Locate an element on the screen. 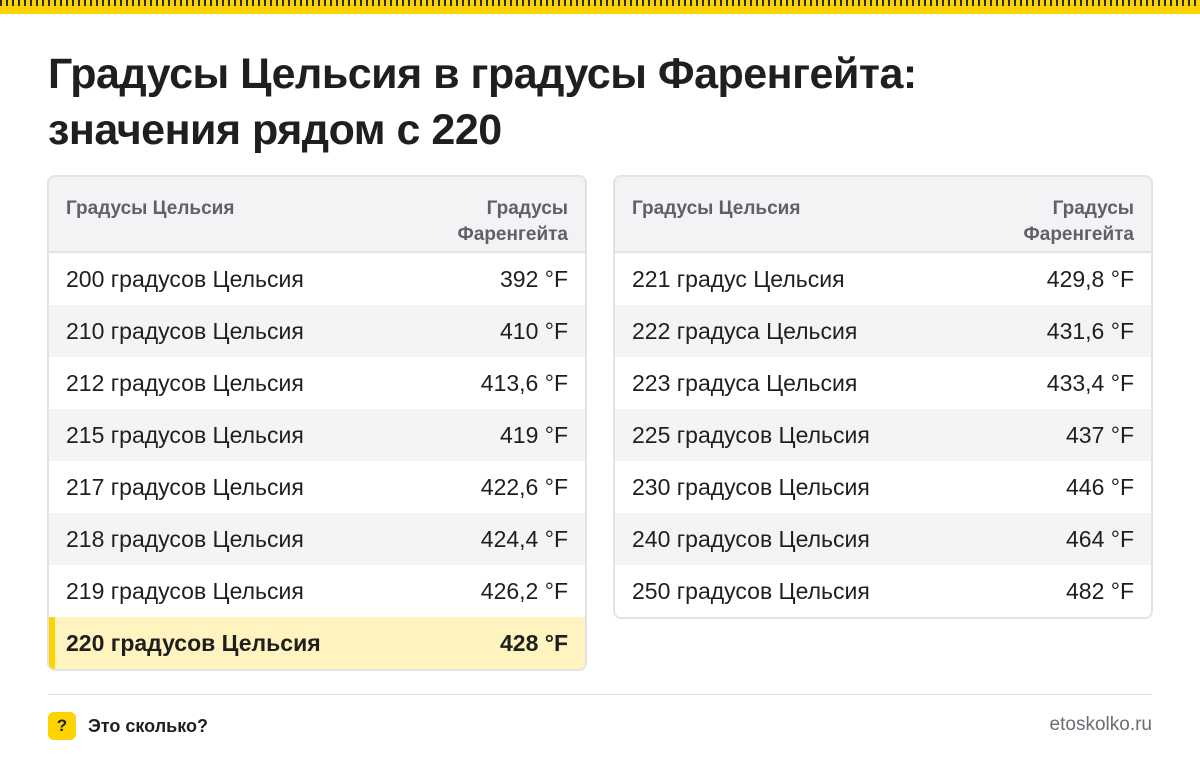  cell-celsius: 200 градусов Цельсия is located at coordinates (185, 278).